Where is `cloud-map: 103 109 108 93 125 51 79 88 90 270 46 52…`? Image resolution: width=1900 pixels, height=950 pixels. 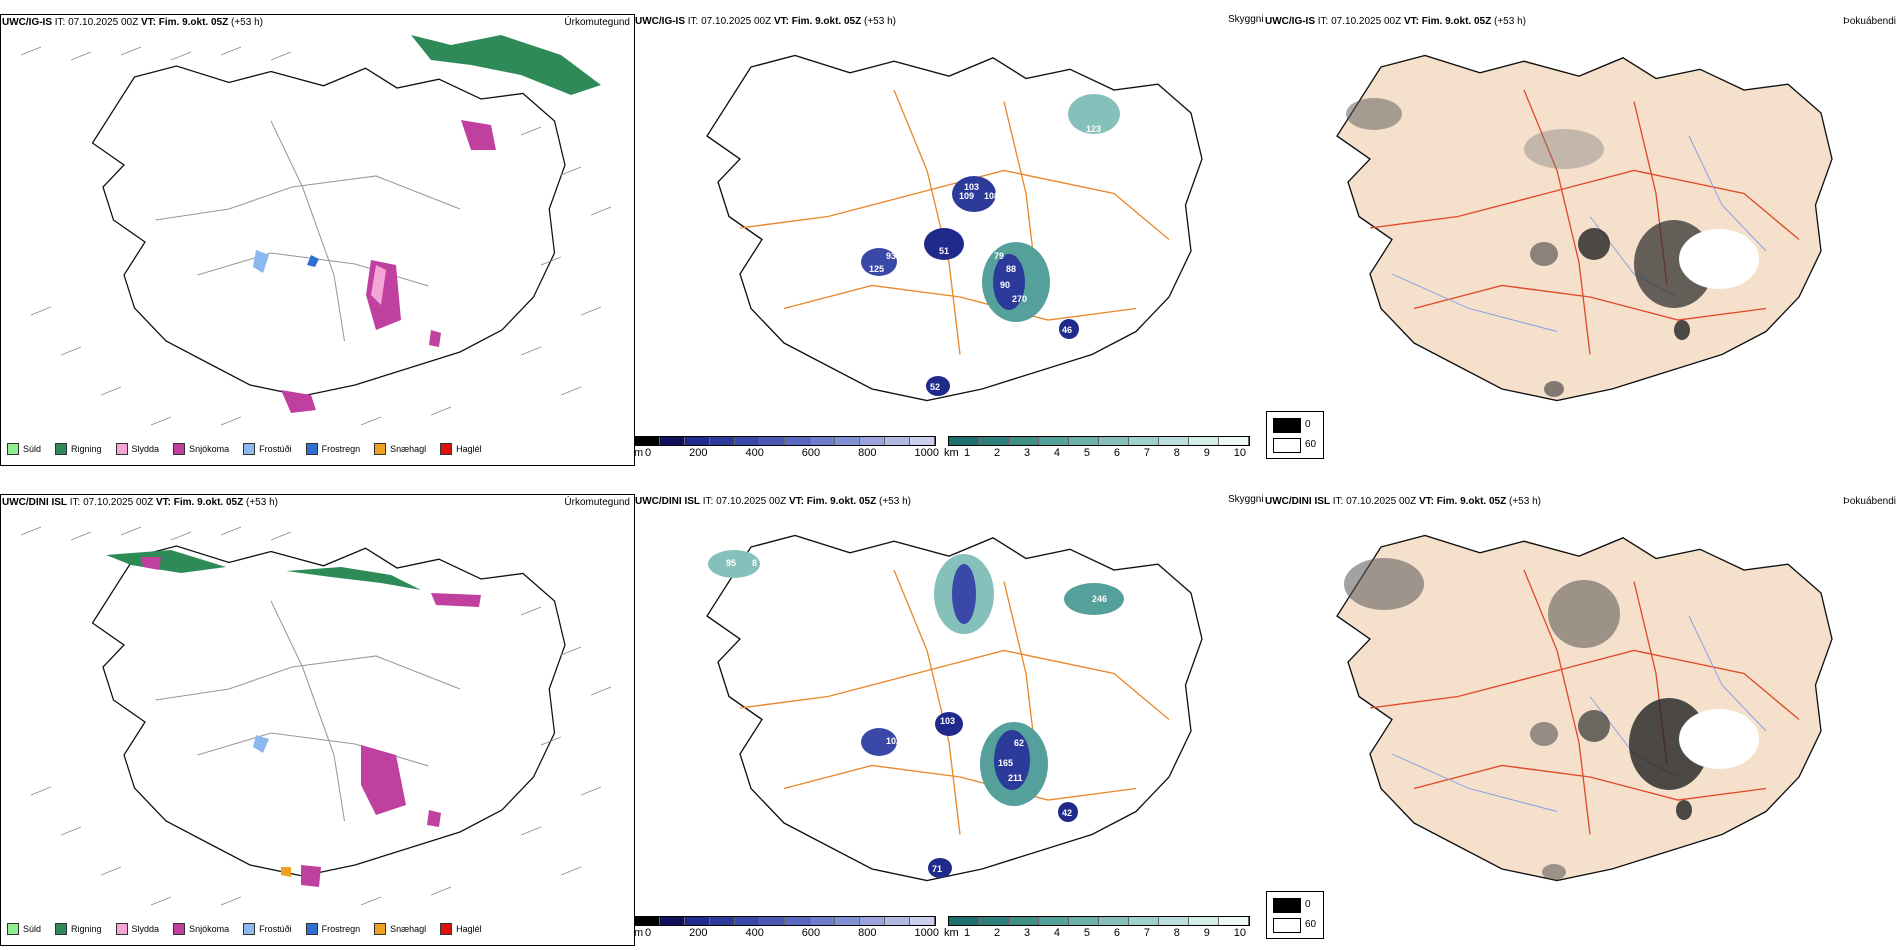
cloud-map: 103 109 108 93 125 51 79 88 90 270 46 52… is located at coordinates (954, 228).